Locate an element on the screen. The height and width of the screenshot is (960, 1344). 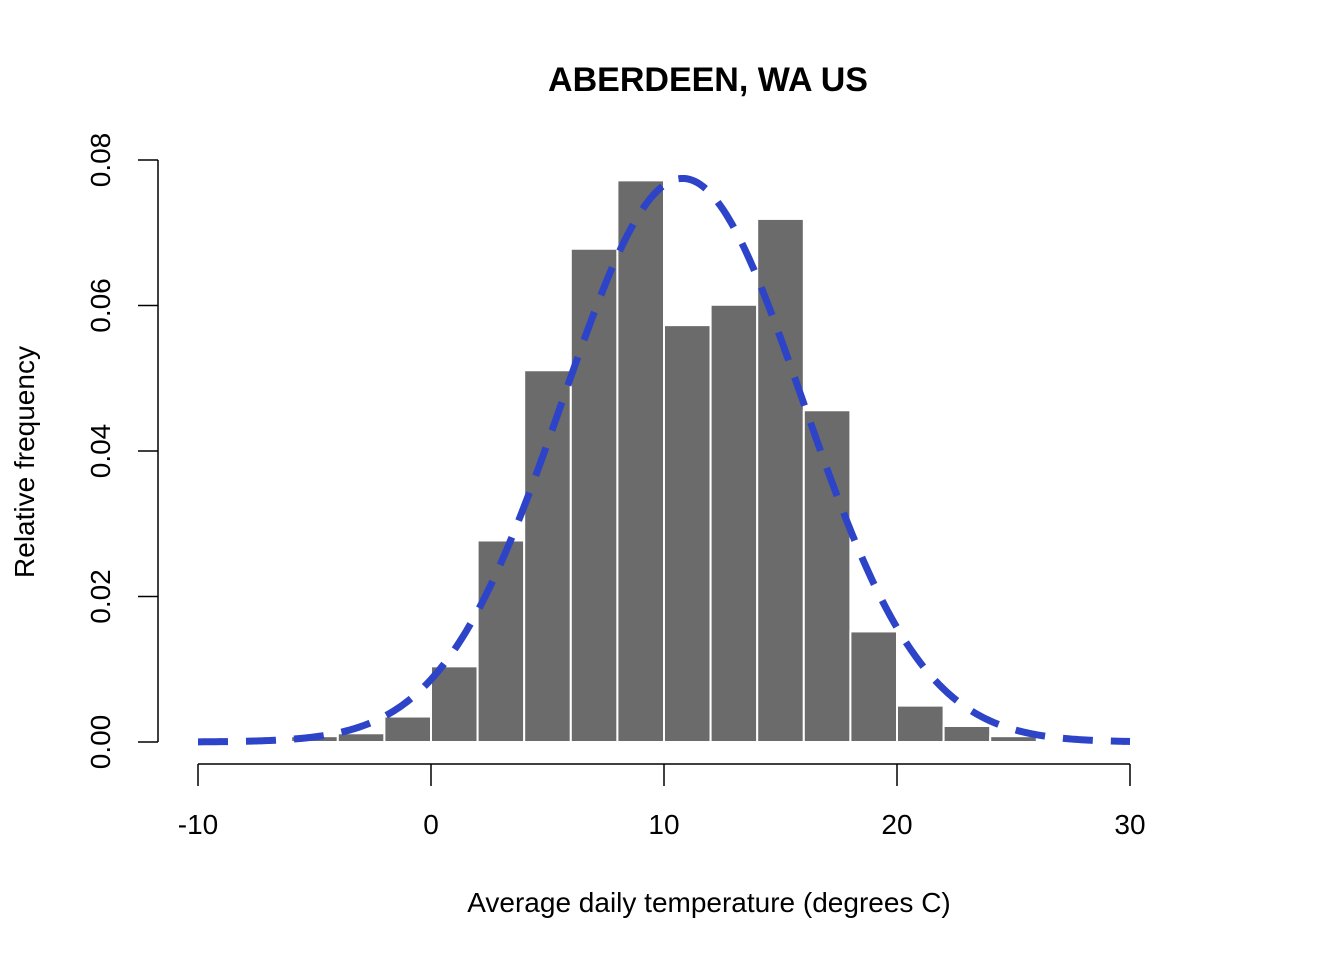
x-tick-label: 20 is located at coordinates (896, 824).